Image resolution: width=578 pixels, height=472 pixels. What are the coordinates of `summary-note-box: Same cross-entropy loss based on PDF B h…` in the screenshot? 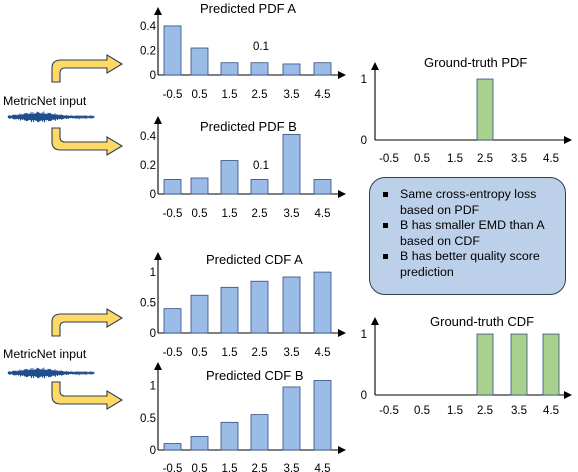 It's located at (467, 236).